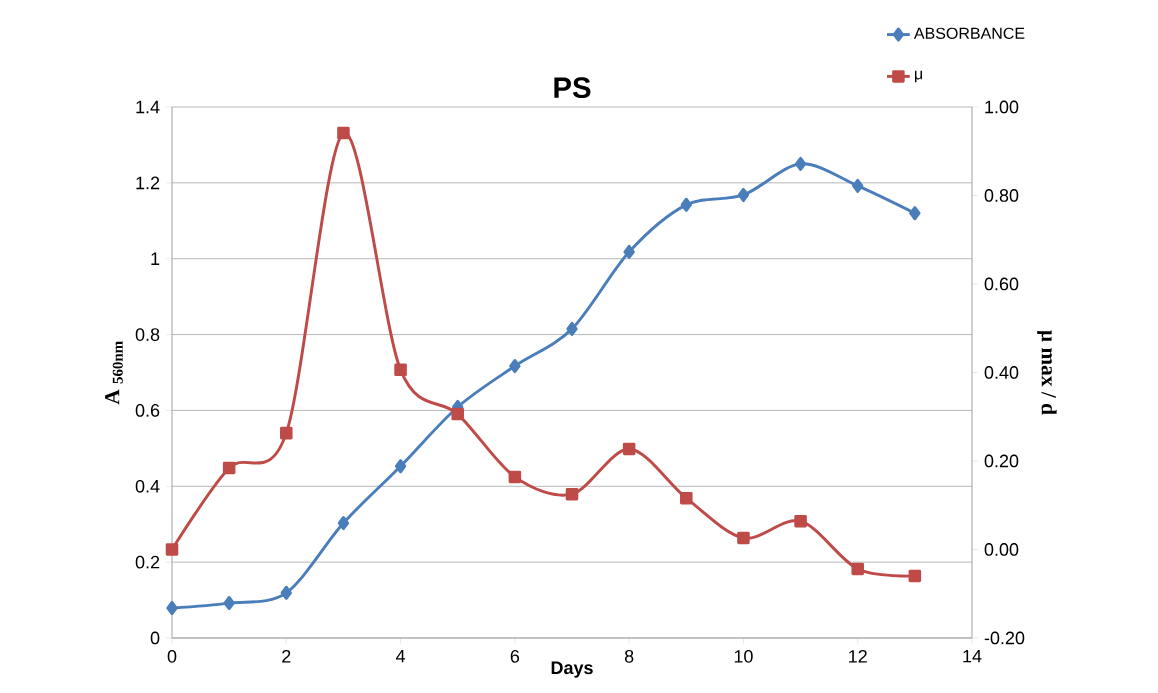  I want to click on x-tick-label: 4, so click(400, 656).